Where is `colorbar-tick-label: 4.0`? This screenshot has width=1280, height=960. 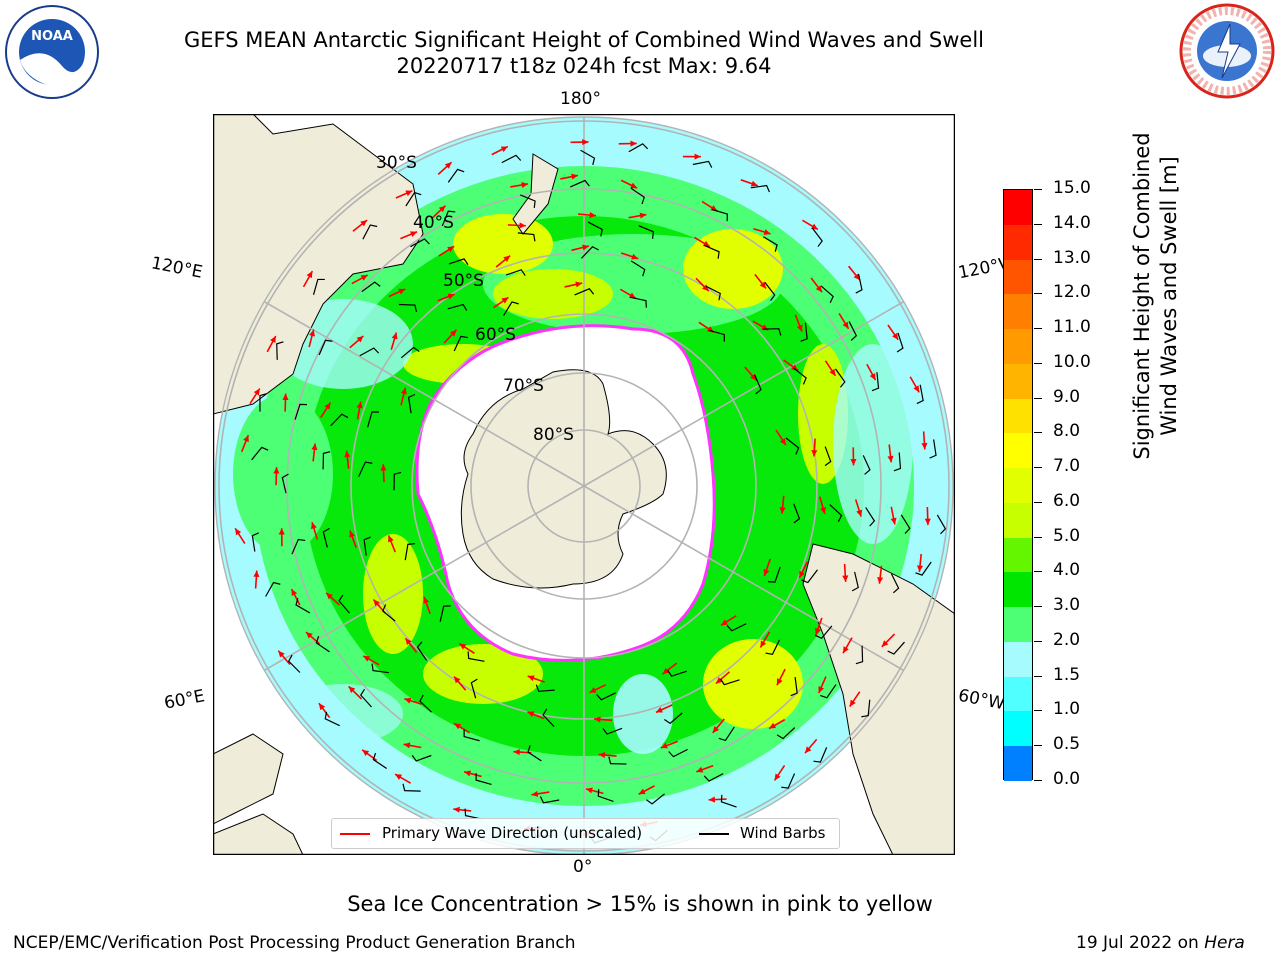
colorbar-tick-label: 4.0 is located at coordinates (1067, 570).